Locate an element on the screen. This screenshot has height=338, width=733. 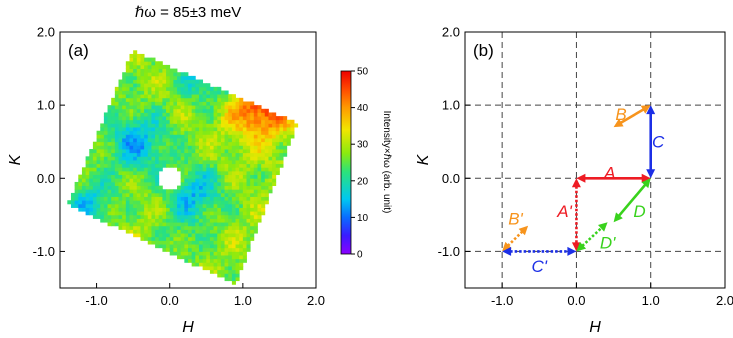
panel-a-x-tick-label: 2.0 is located at coordinates (316, 300).